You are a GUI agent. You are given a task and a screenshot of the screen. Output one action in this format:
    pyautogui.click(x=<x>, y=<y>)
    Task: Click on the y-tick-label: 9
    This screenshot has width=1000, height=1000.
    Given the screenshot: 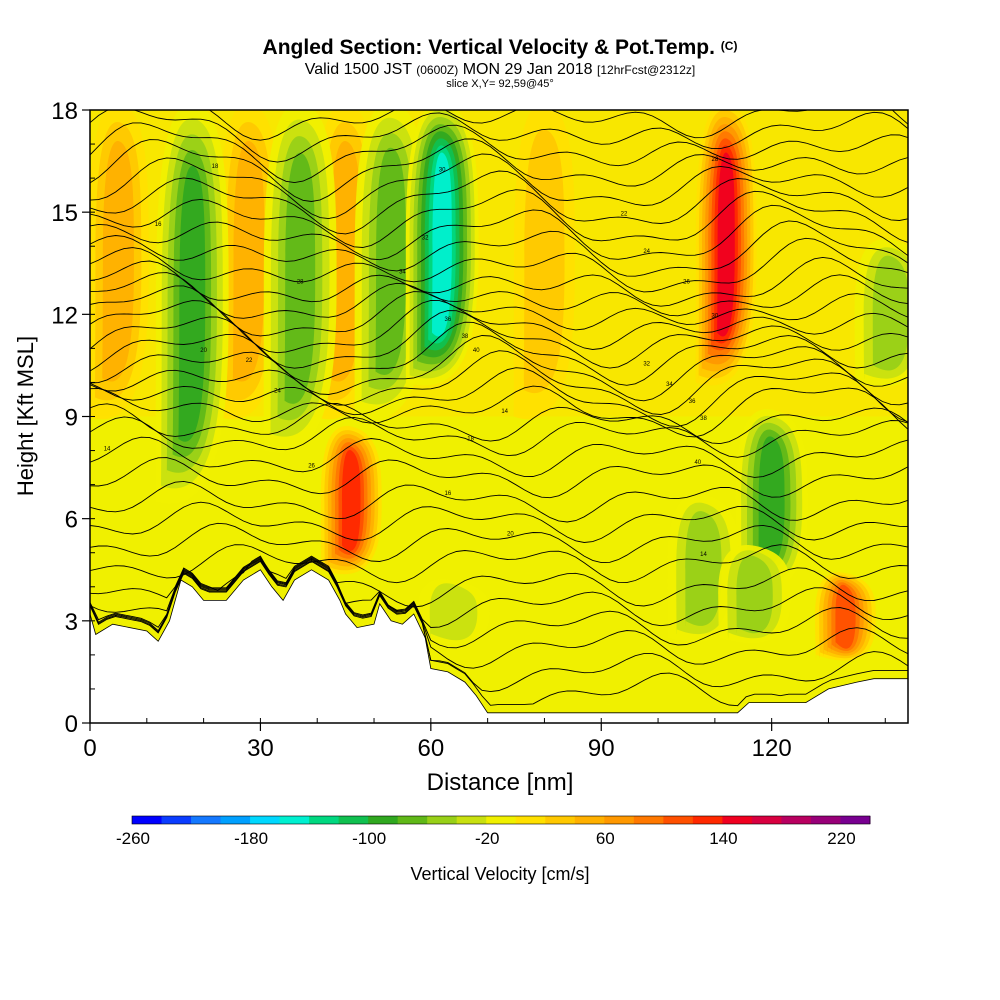 What is the action you would take?
    pyautogui.click(x=71, y=418)
    